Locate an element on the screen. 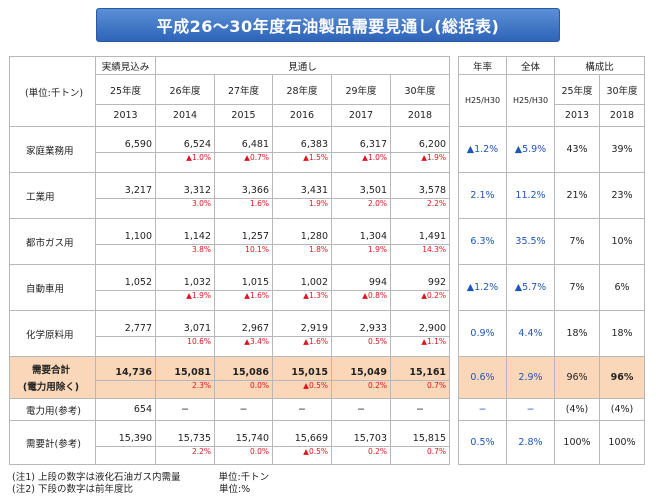 This screenshot has width=656, height=503. year-jp-header: 27年度 is located at coordinates (243, 89).